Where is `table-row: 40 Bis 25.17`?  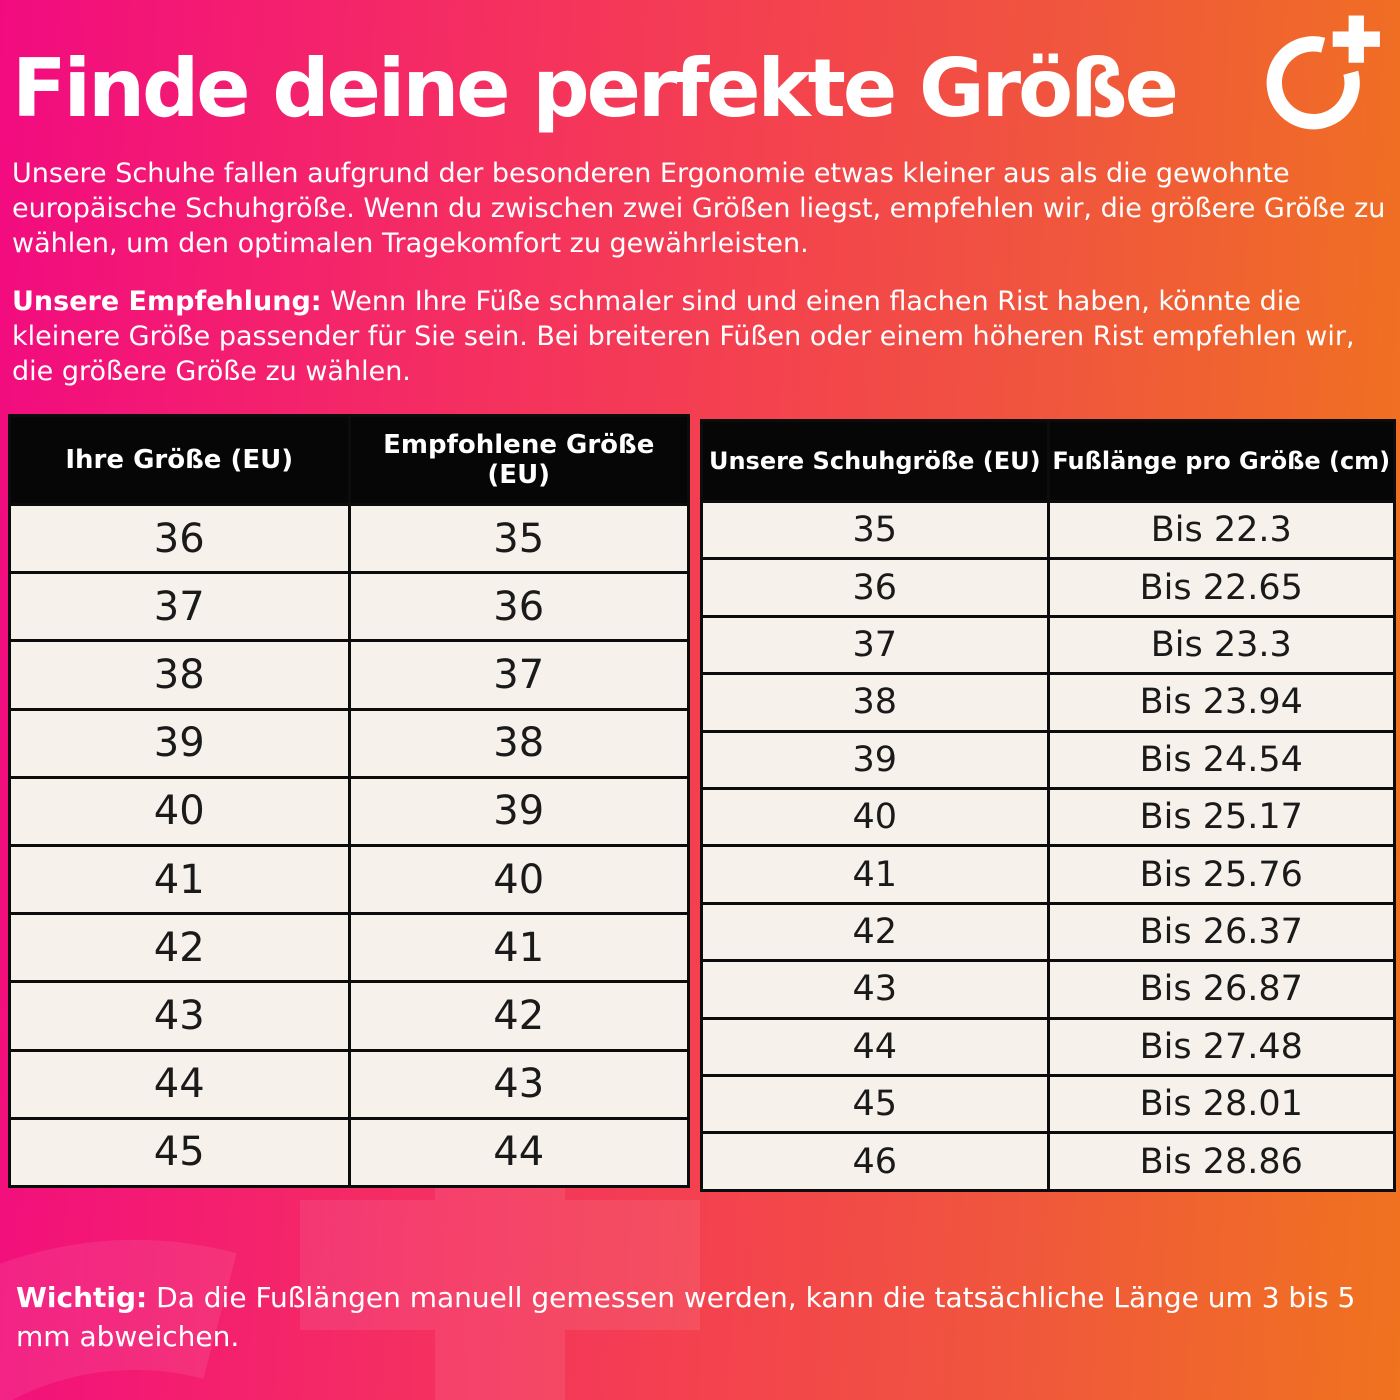
table-row: 40 Bis 25.17 is located at coordinates (1048, 817).